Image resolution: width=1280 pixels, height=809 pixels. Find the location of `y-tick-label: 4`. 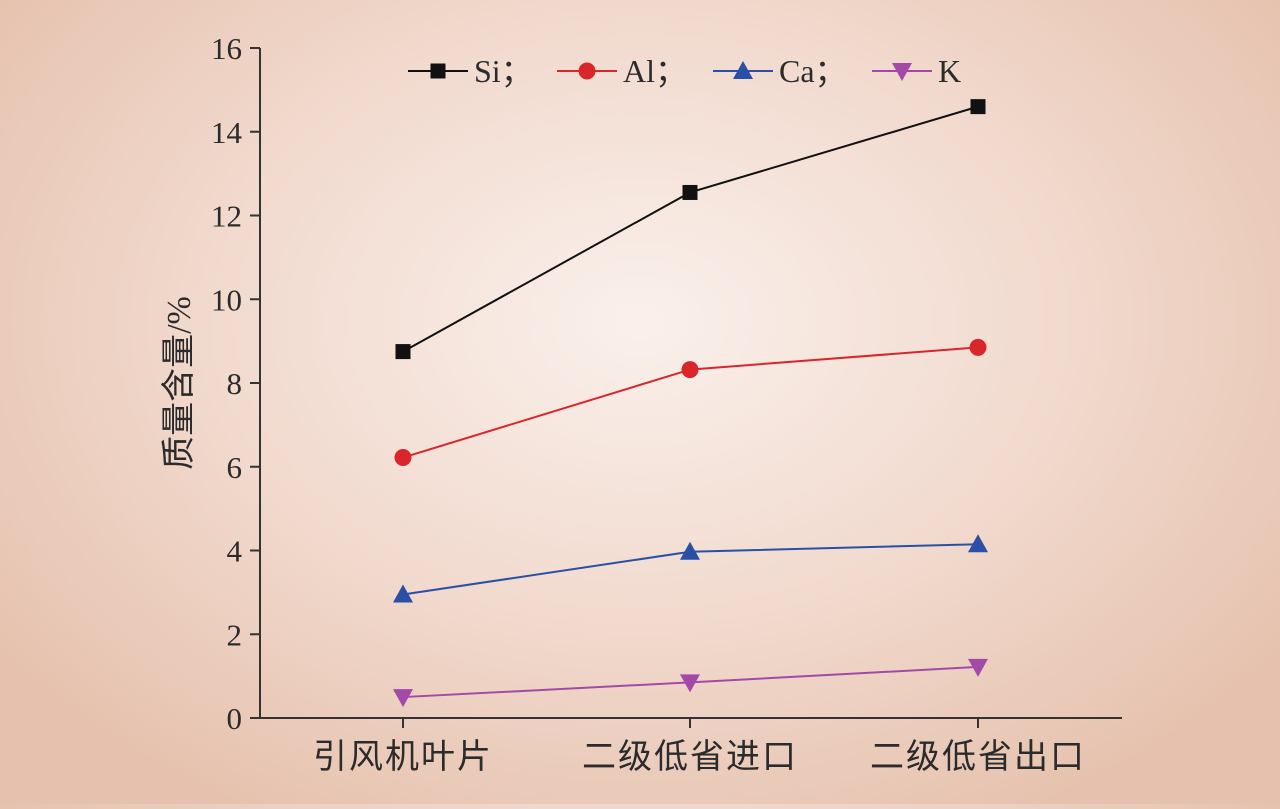

y-tick-label: 4 is located at coordinates (235, 551).